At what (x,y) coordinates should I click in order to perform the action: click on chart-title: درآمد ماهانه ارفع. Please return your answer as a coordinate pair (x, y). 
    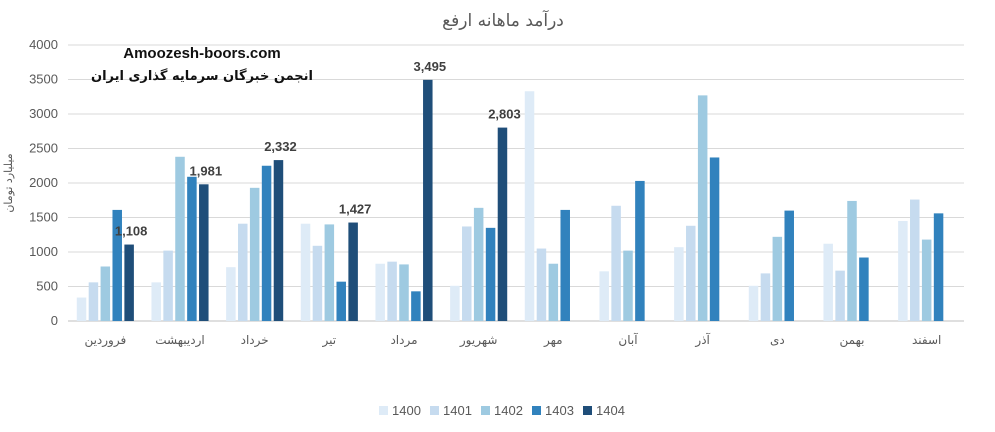
    Looking at the image, I should click on (503, 20).